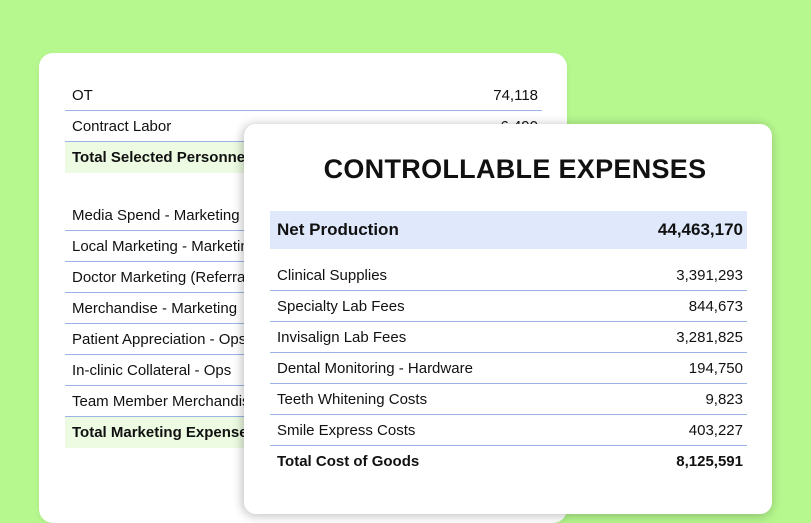 The width and height of the screenshot is (811, 523). Describe the element at coordinates (348, 461) in the screenshot. I see `total-label: Total Cost of Goods` at that location.